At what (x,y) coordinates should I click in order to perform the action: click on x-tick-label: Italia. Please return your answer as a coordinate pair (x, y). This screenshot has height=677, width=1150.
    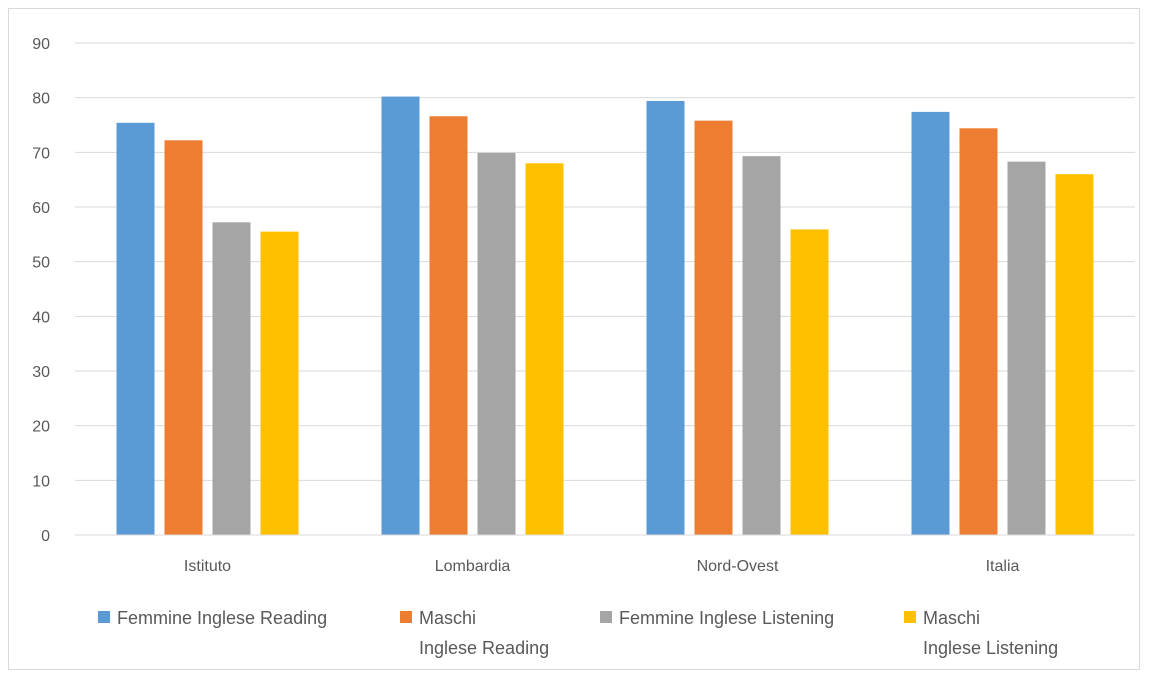
    Looking at the image, I should click on (1003, 566).